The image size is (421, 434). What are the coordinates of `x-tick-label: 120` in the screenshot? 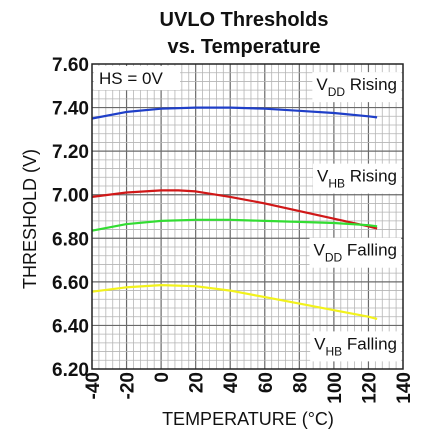 It's located at (369, 388).